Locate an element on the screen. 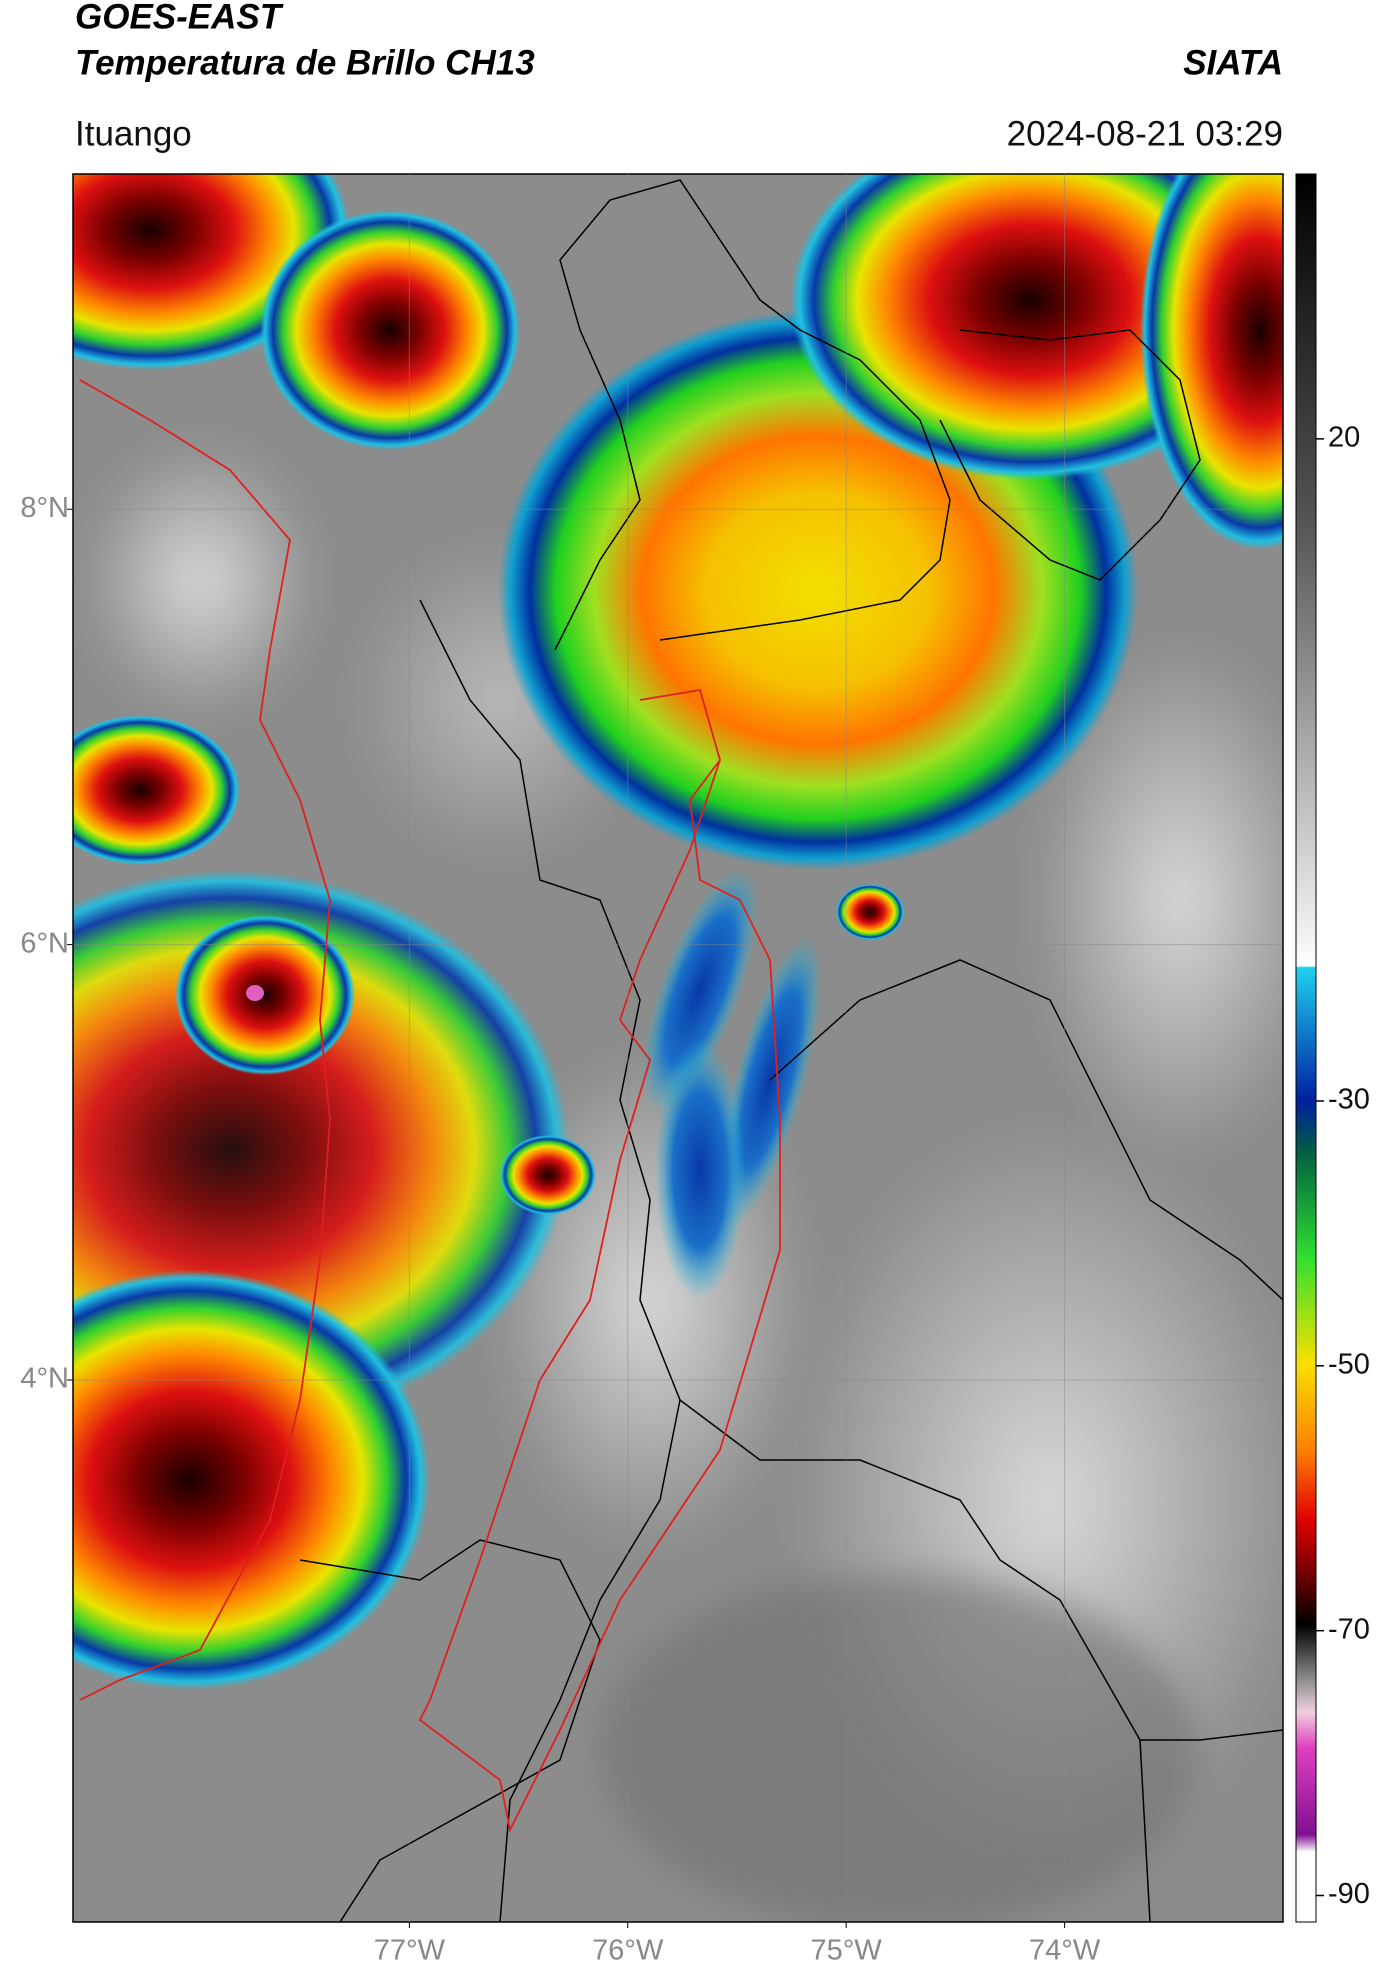 This screenshot has height=1981, width=1384. title-line1: GOES-EAST is located at coordinates (179, 18).